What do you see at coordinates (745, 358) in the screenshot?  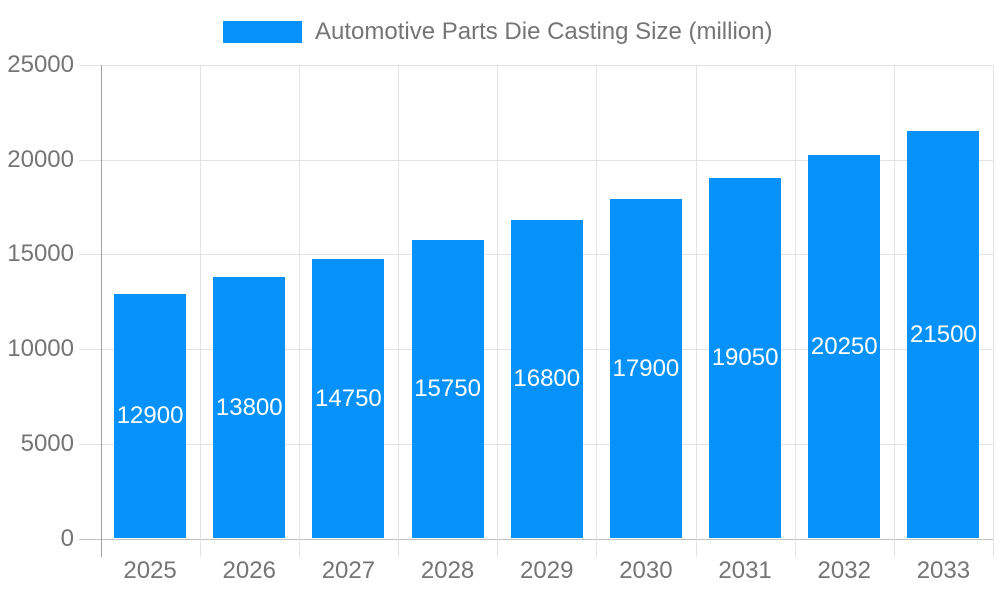 I see `bar-2031` at bounding box center [745, 358].